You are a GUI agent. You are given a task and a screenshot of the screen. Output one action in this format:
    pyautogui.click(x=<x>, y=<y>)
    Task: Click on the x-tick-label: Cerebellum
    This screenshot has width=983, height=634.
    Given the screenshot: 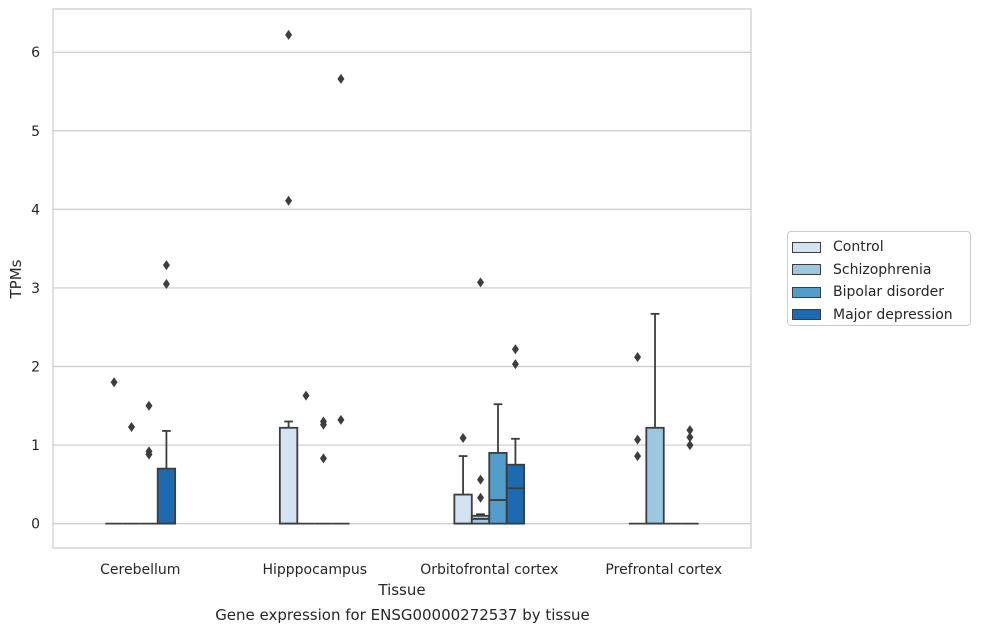 What is the action you would take?
    pyautogui.click(x=140, y=570)
    